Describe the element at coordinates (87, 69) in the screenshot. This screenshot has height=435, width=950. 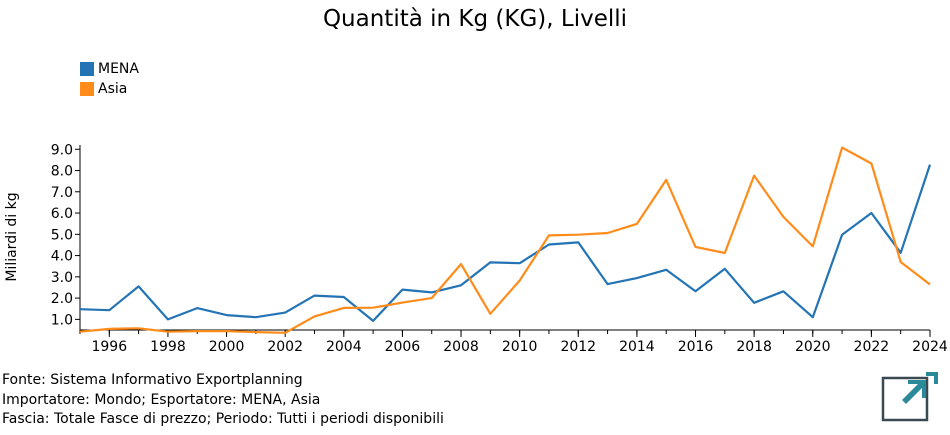
I see `legend-swatch-mena` at that location.